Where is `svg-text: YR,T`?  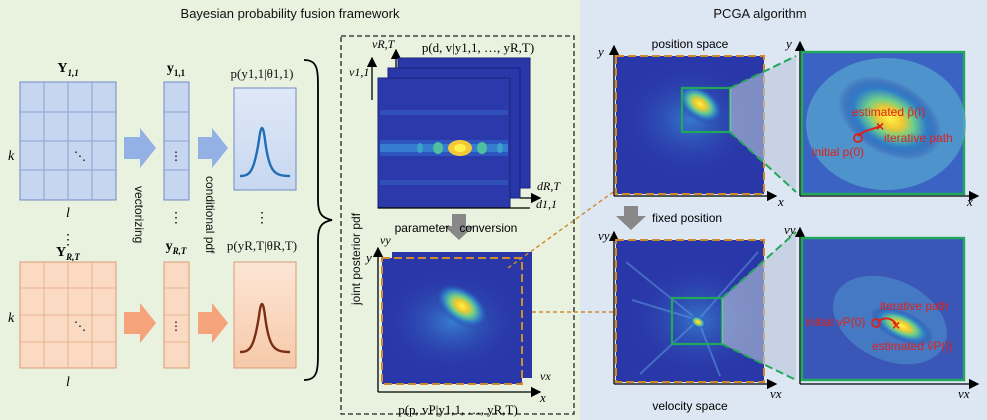 svg-text: YR,T is located at coordinates (68, 253).